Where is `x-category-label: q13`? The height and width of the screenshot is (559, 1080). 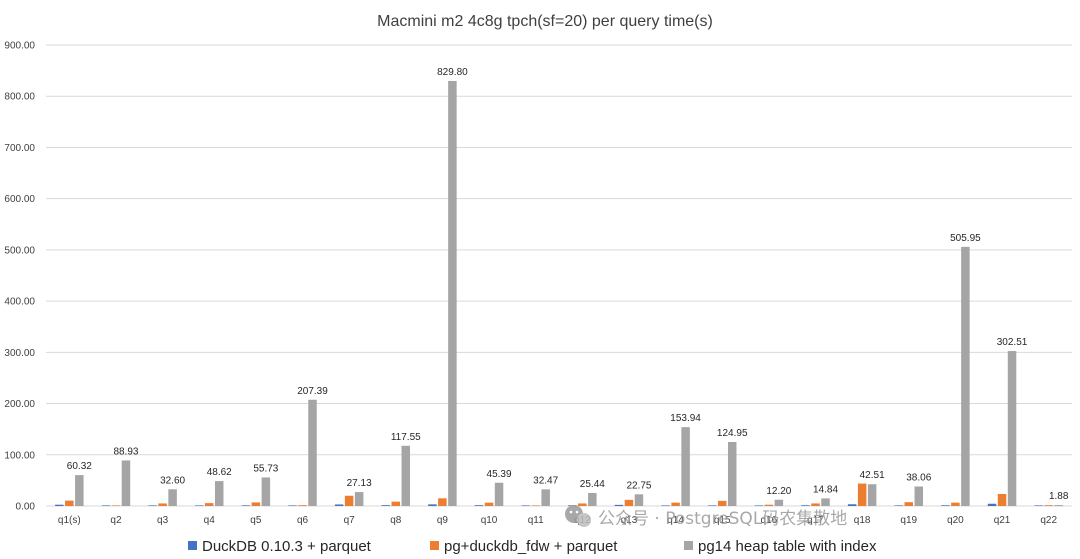
x-category-label: q13 is located at coordinates (629, 520).